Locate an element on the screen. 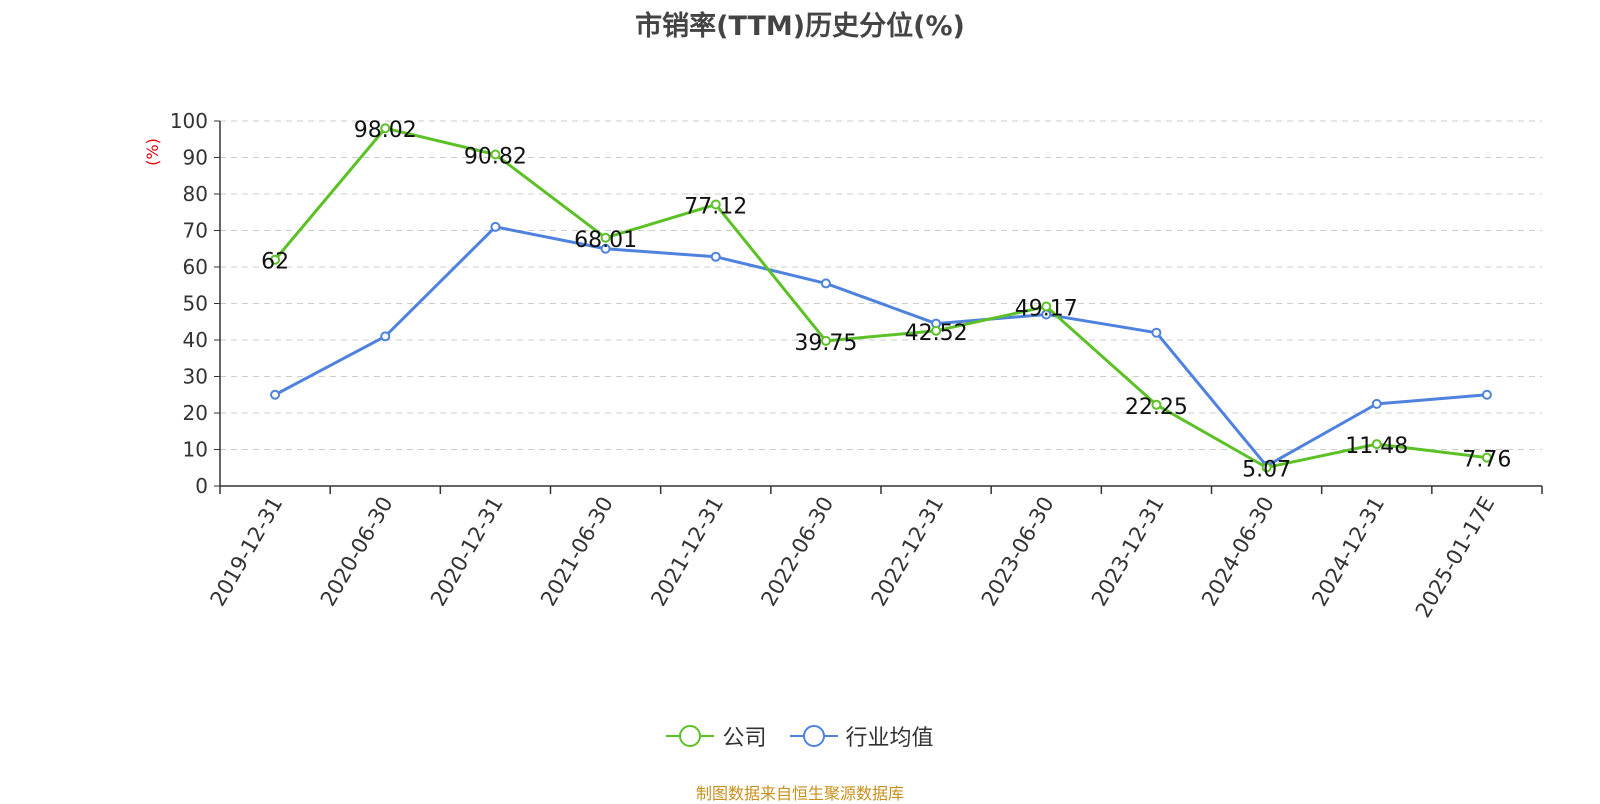  x-tick-label: 2021-06-30 is located at coordinates (577, 552).